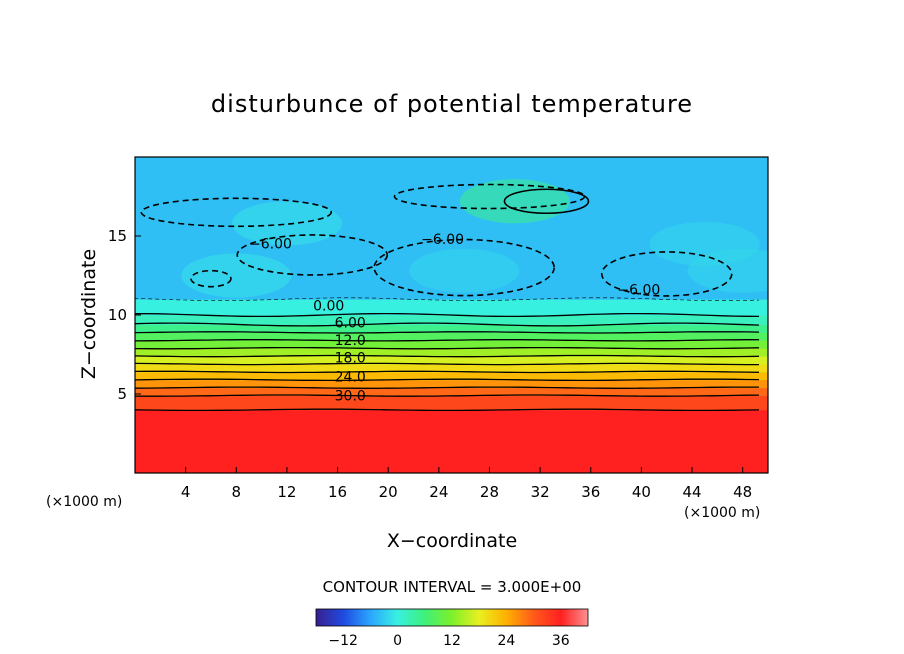  I want to click on positive-contour, so click(546, 201).